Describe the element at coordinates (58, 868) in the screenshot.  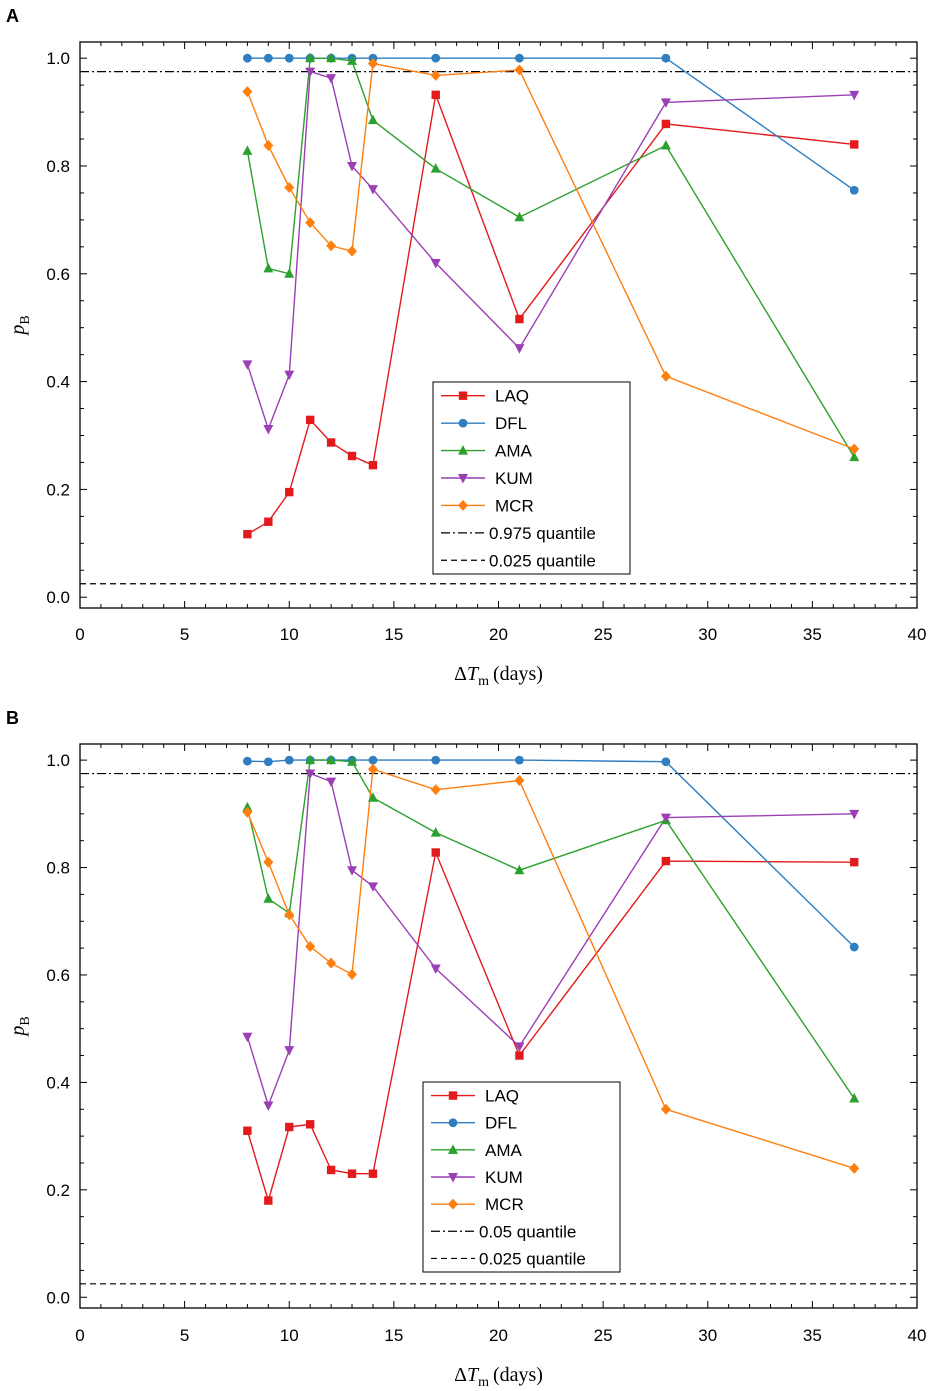
I see `y-tick-label: 0.8` at that location.